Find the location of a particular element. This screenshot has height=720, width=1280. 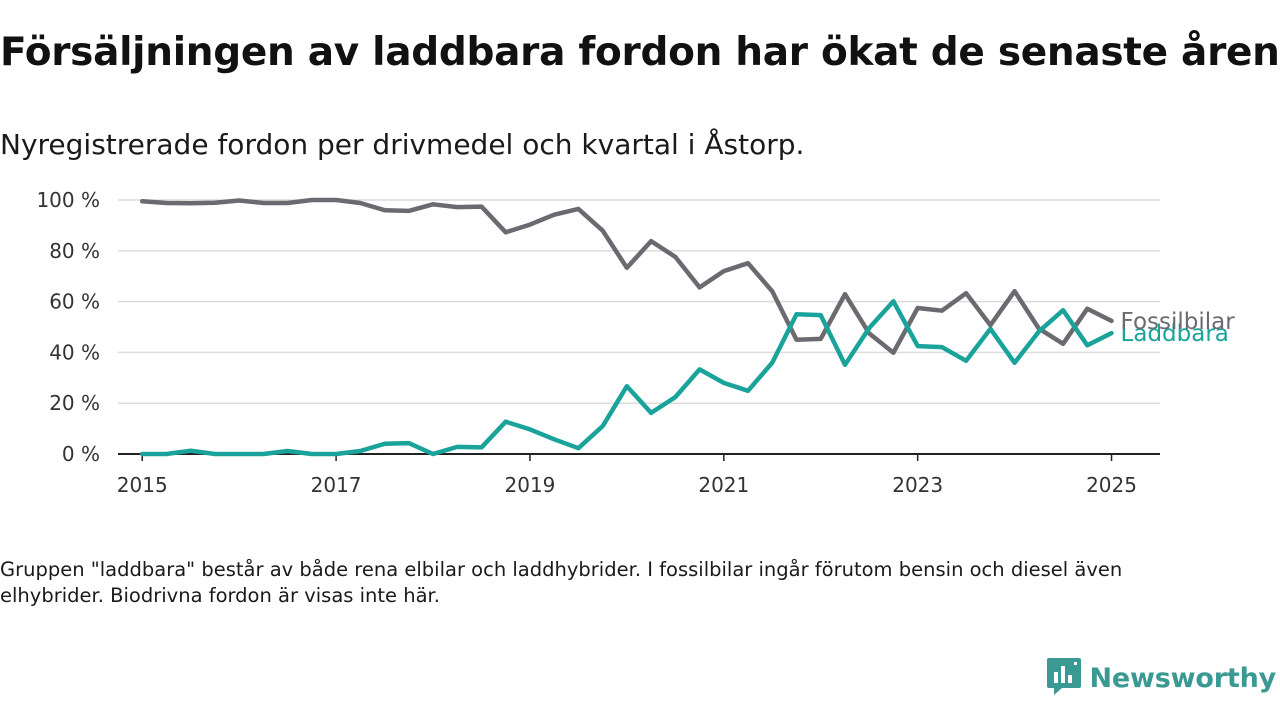

x-tick-label-2023: 2023 is located at coordinates (917, 485).